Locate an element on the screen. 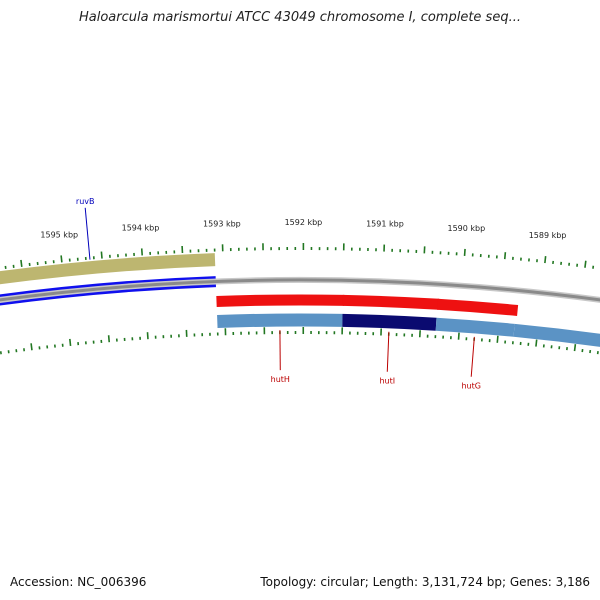 Image resolution: width=600 pixels, height=600 pixels. chromosome-backbone is located at coordinates (300, 290).